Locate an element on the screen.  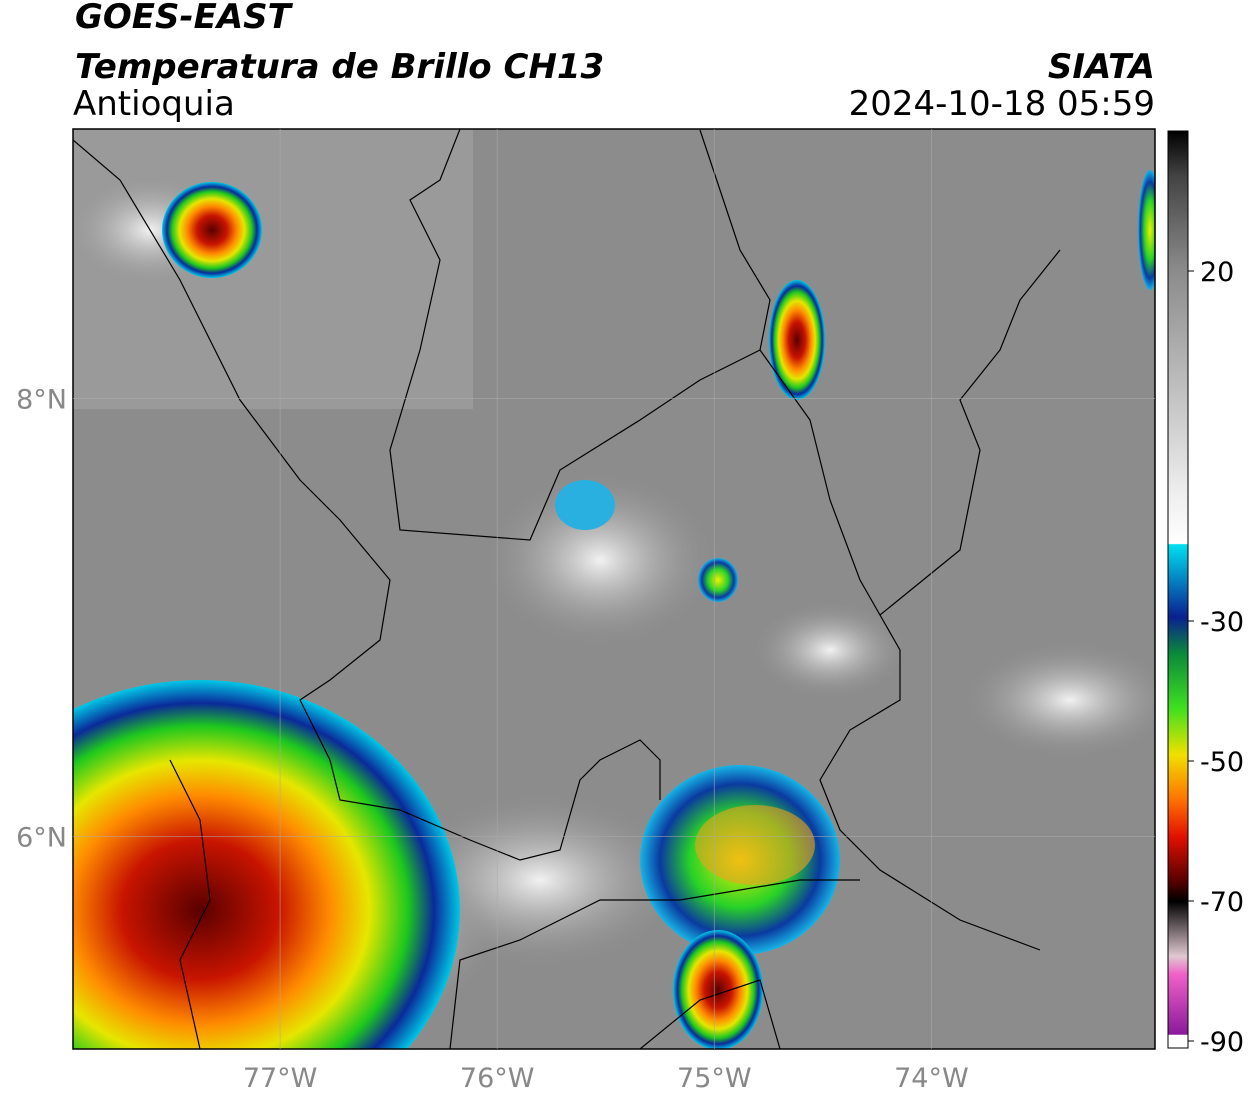
y-tick-label: 8°N is located at coordinates (41, 399).